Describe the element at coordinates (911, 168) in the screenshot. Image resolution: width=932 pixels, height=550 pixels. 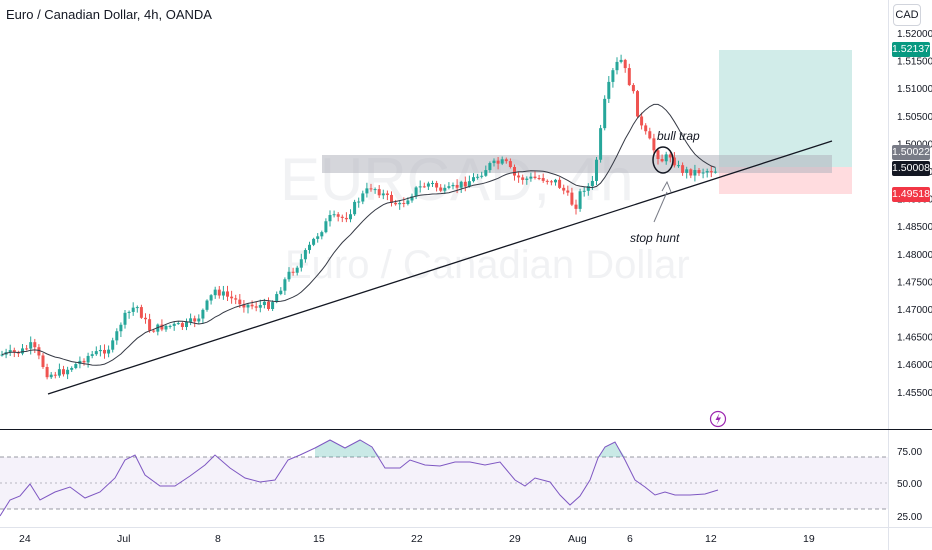
I see `price-label-current: 1.50008` at that location.